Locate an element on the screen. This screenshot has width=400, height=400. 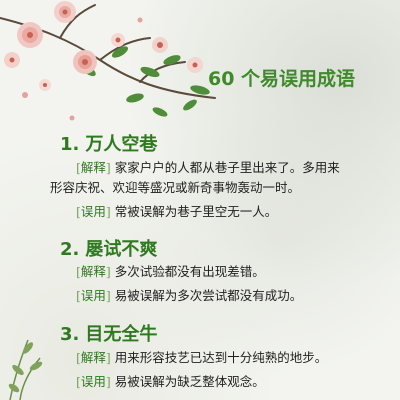
meaning-text: 多次试验都没有出现差错。 is located at coordinates (189, 271).